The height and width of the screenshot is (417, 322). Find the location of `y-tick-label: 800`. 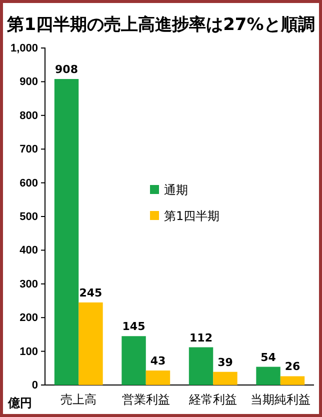

y-tick-label: 800 is located at coordinates (29, 116).